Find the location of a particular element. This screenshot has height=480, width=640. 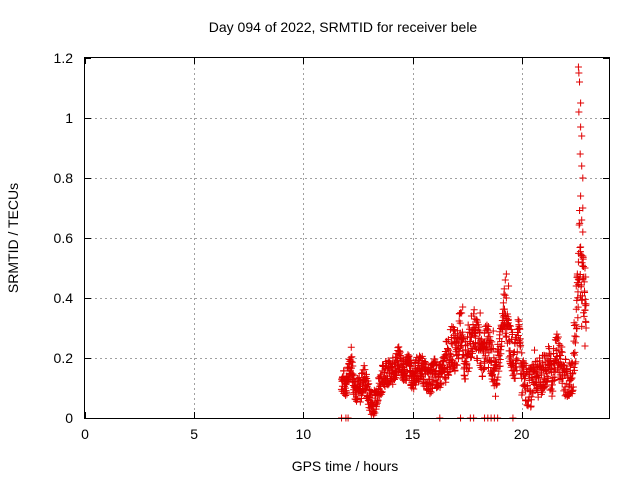

x-tick-label: 20 is located at coordinates (522, 434).